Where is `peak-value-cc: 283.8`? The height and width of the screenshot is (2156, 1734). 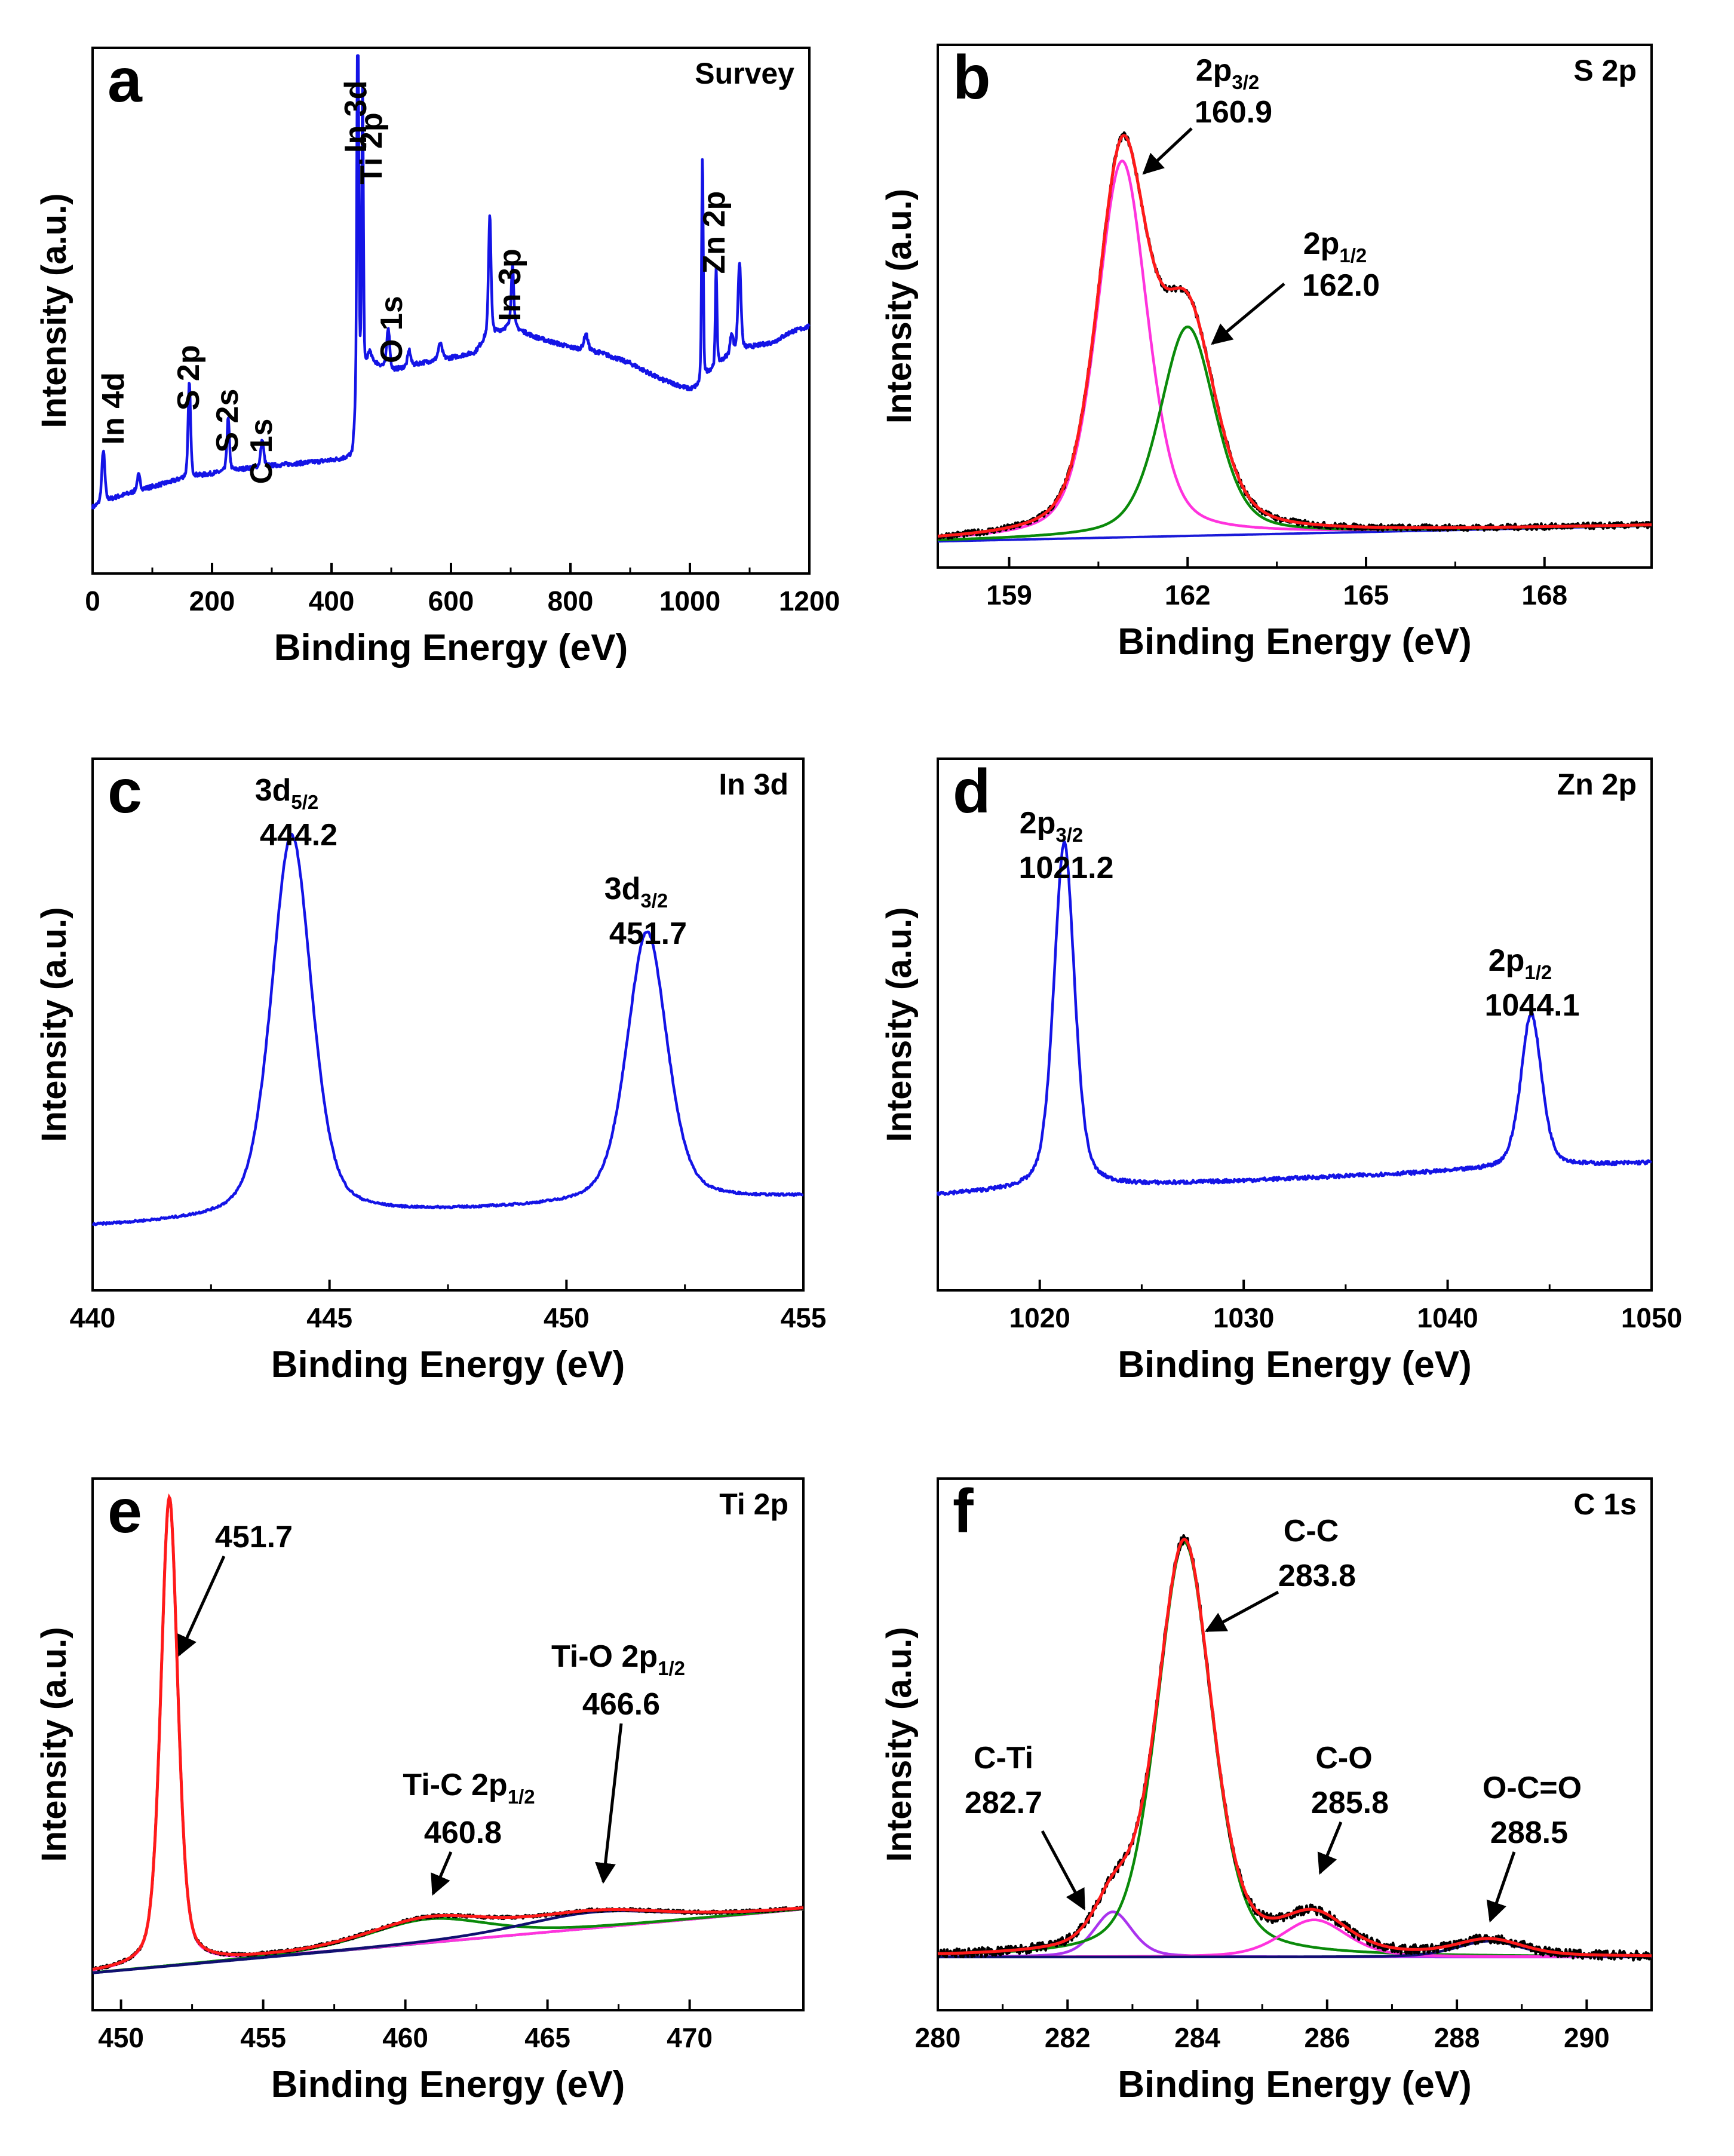 peak-value-cc: 283.8 is located at coordinates (1317, 1576).